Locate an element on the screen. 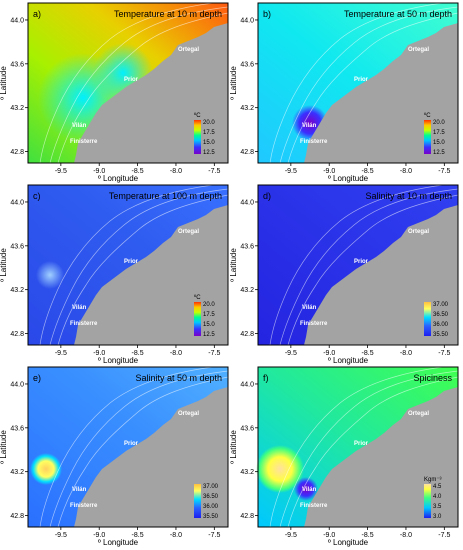 The width and height of the screenshot is (463, 550). panel-title: Salinity at 50 m depth is located at coordinates (178, 378).